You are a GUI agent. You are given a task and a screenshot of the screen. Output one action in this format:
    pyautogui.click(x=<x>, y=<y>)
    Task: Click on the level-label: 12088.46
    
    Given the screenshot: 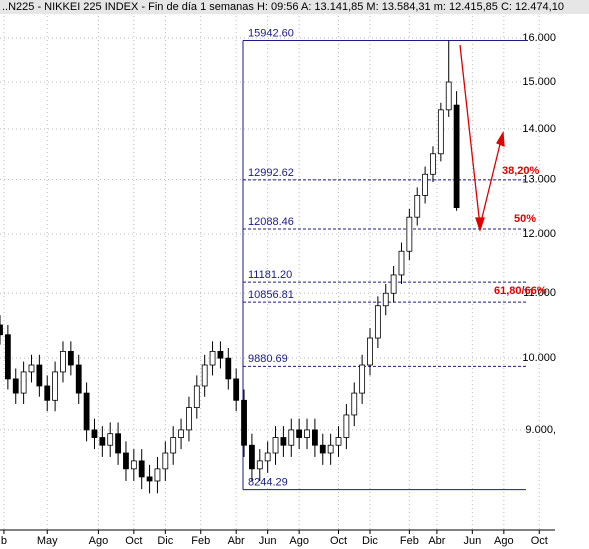 What is the action you would take?
    pyautogui.click(x=271, y=222)
    